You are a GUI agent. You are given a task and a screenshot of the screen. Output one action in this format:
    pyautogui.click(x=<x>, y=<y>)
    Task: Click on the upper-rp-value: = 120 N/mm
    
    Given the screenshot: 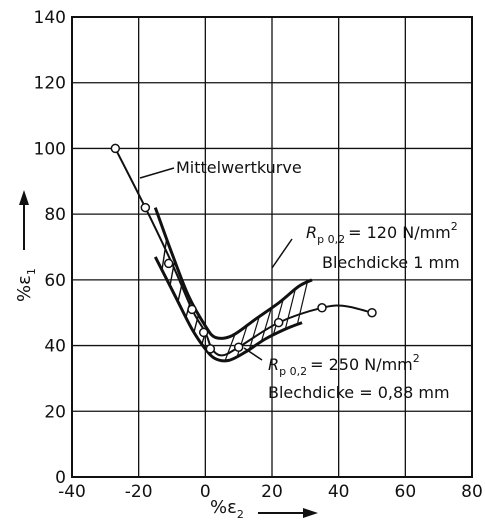 What is the action you would take?
    pyautogui.click(x=399, y=232)
    